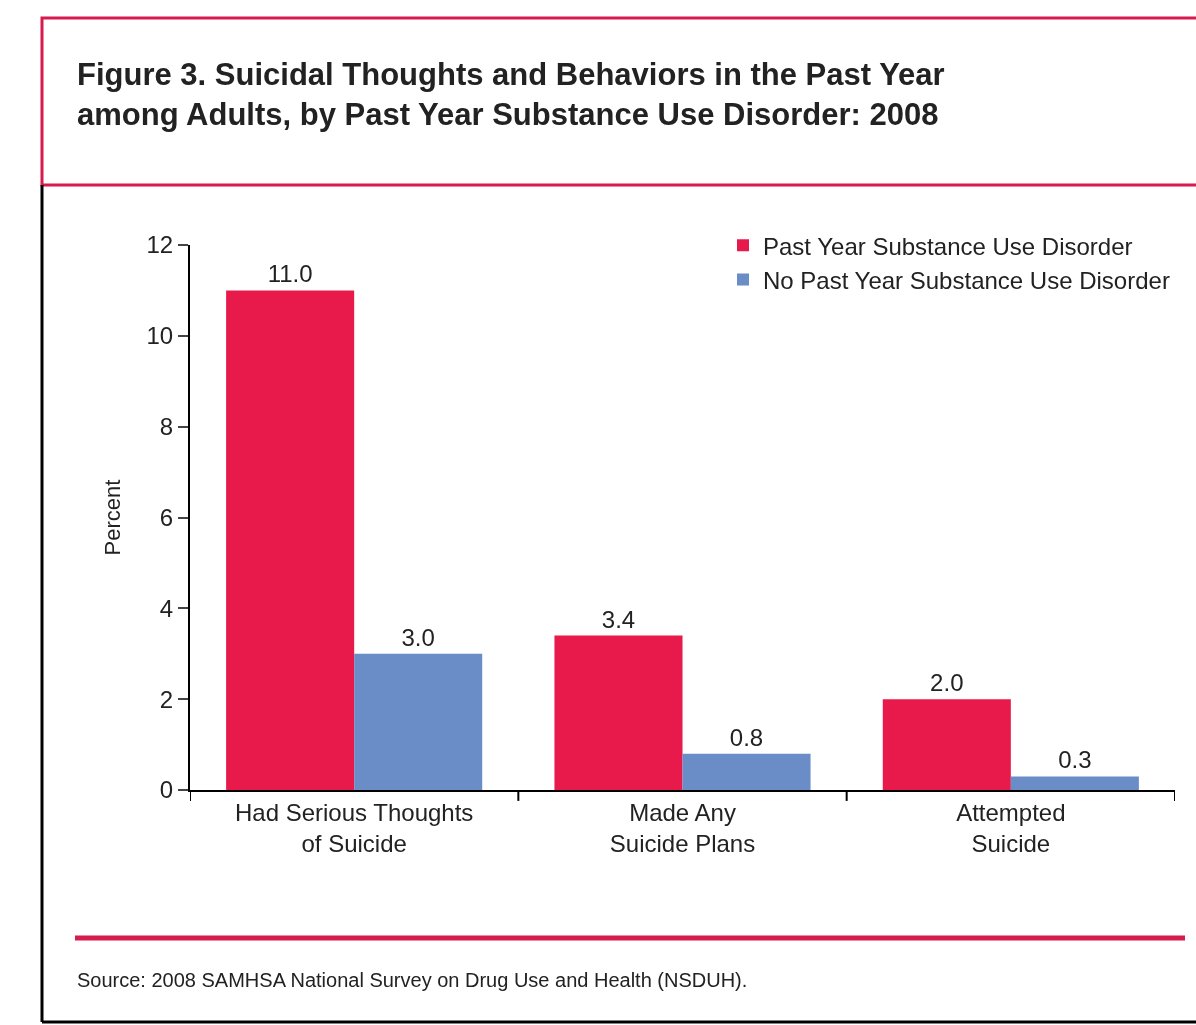  Describe the element at coordinates (746, 737) in the screenshot. I see `data-label: 0.8` at that location.